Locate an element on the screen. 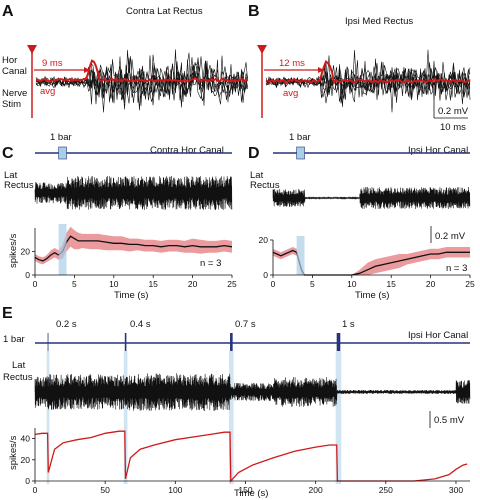 Image resolution: width=480 pixels, height=500 pixels. duration-label-1: 0.2 s is located at coordinates (66, 324).